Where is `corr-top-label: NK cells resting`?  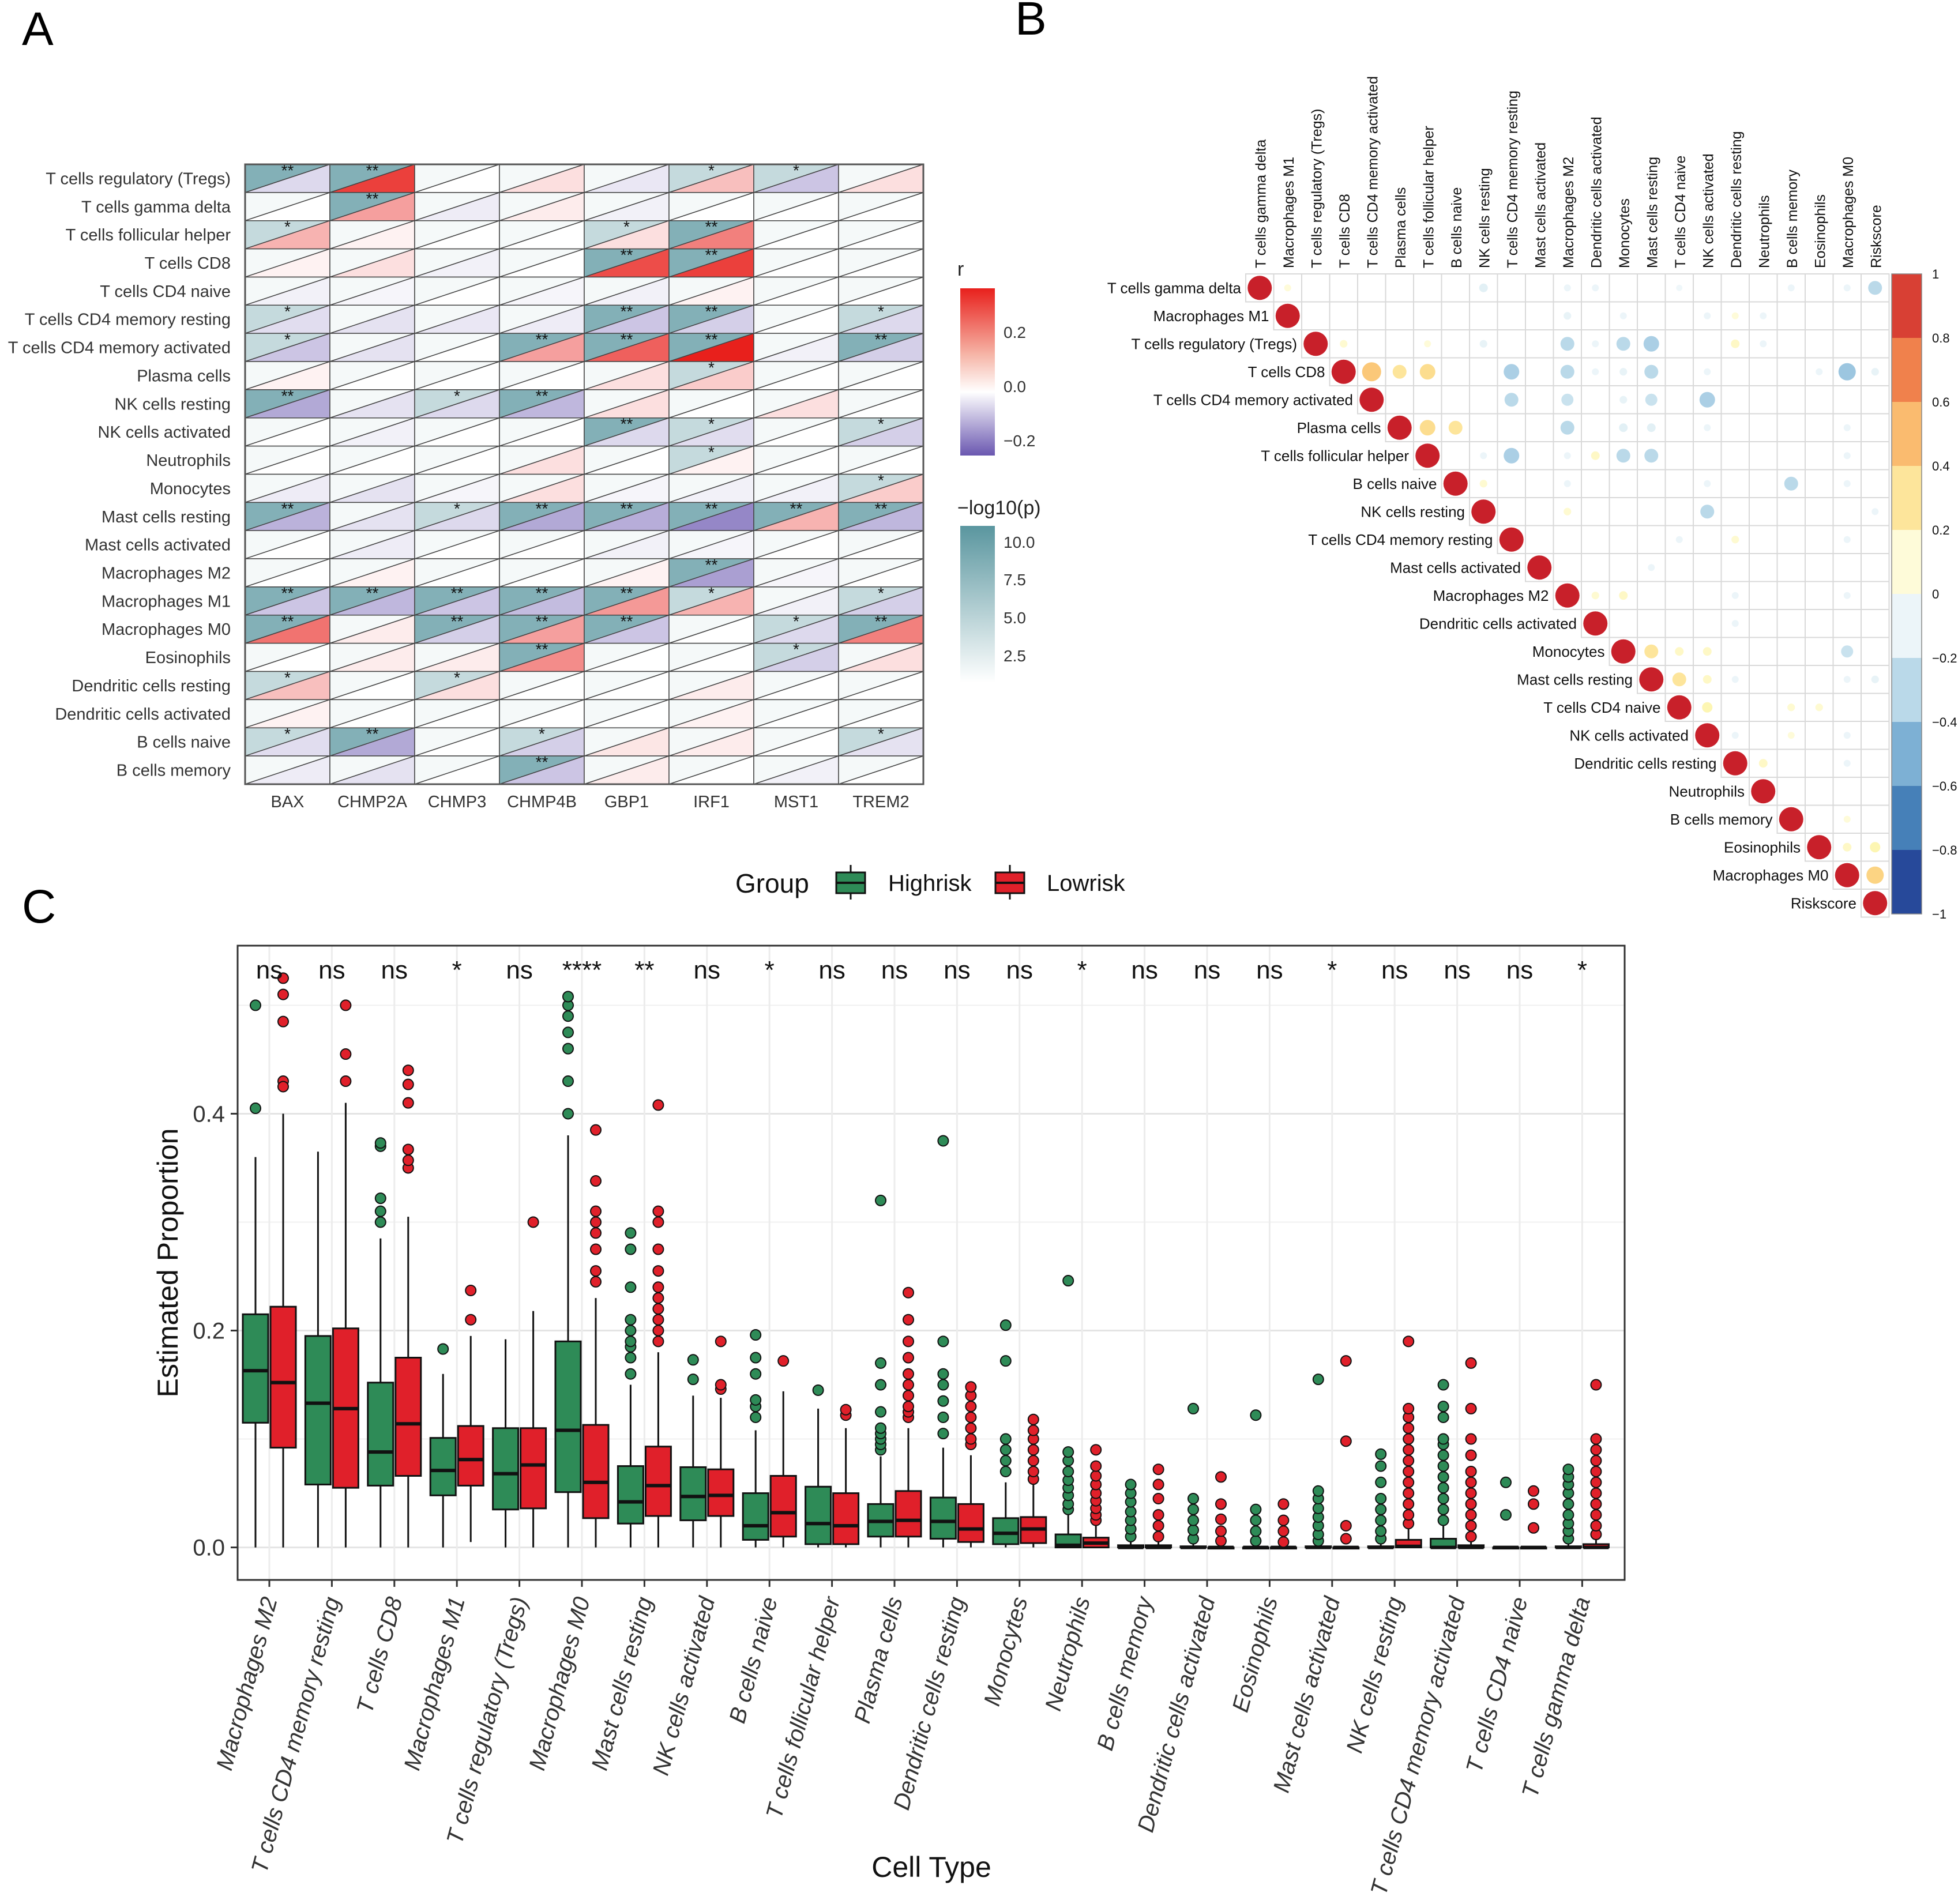
corr-top-label: NK cells resting is located at coordinates (1484, 218).